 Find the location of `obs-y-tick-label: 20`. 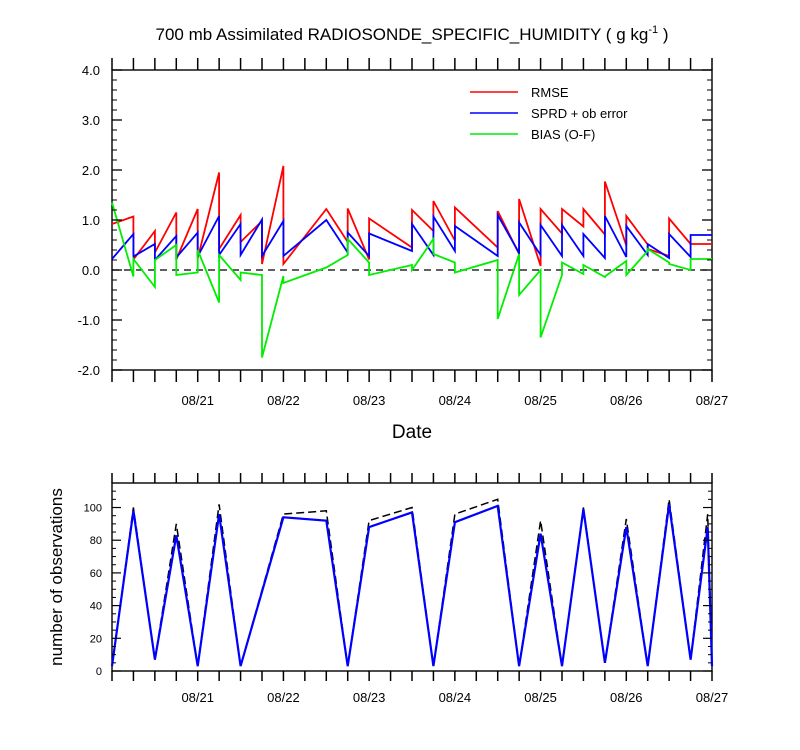

obs-y-tick-label: 20 is located at coordinates (96, 639).